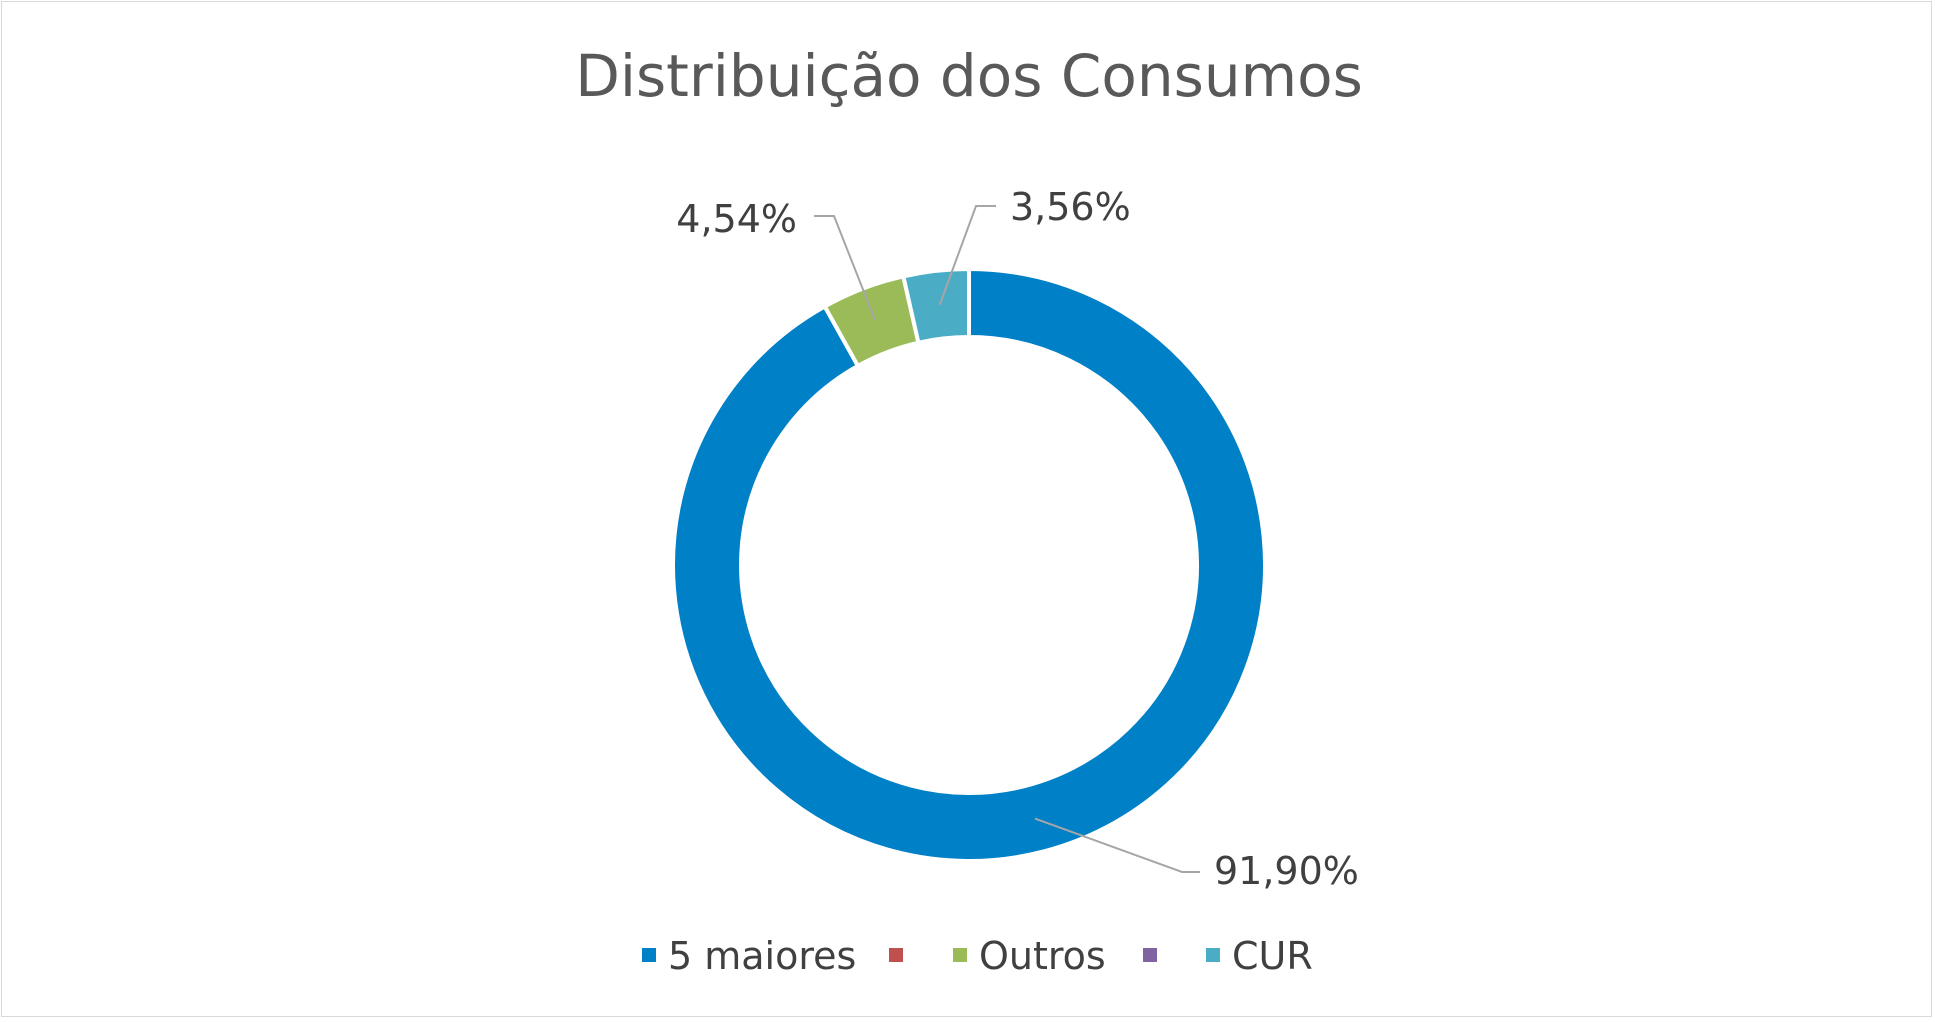 This screenshot has width=1935, height=1022. Describe the element at coordinates (967, 255) in the screenshot. I see `leader-line-cur` at that location.